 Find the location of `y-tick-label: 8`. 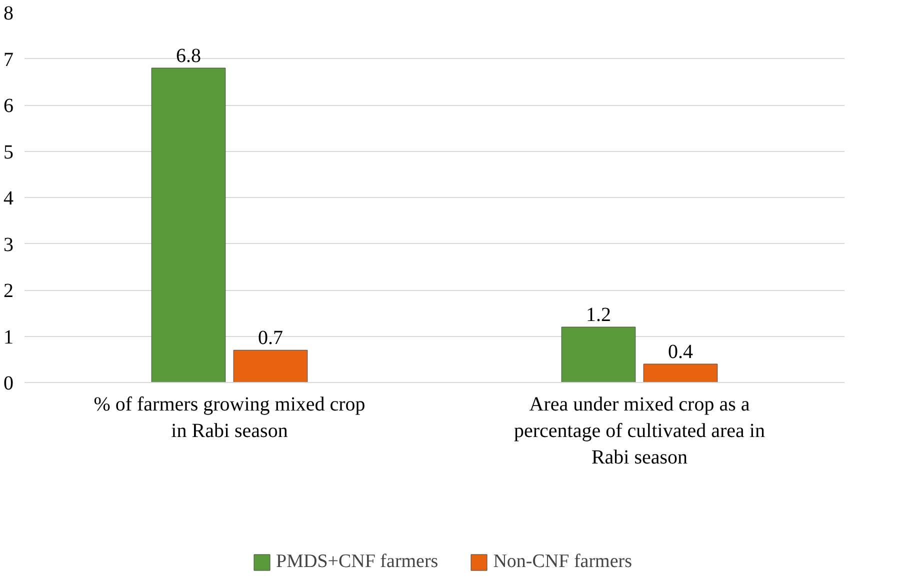

y-tick-label: 8 is located at coordinates (9, 13).